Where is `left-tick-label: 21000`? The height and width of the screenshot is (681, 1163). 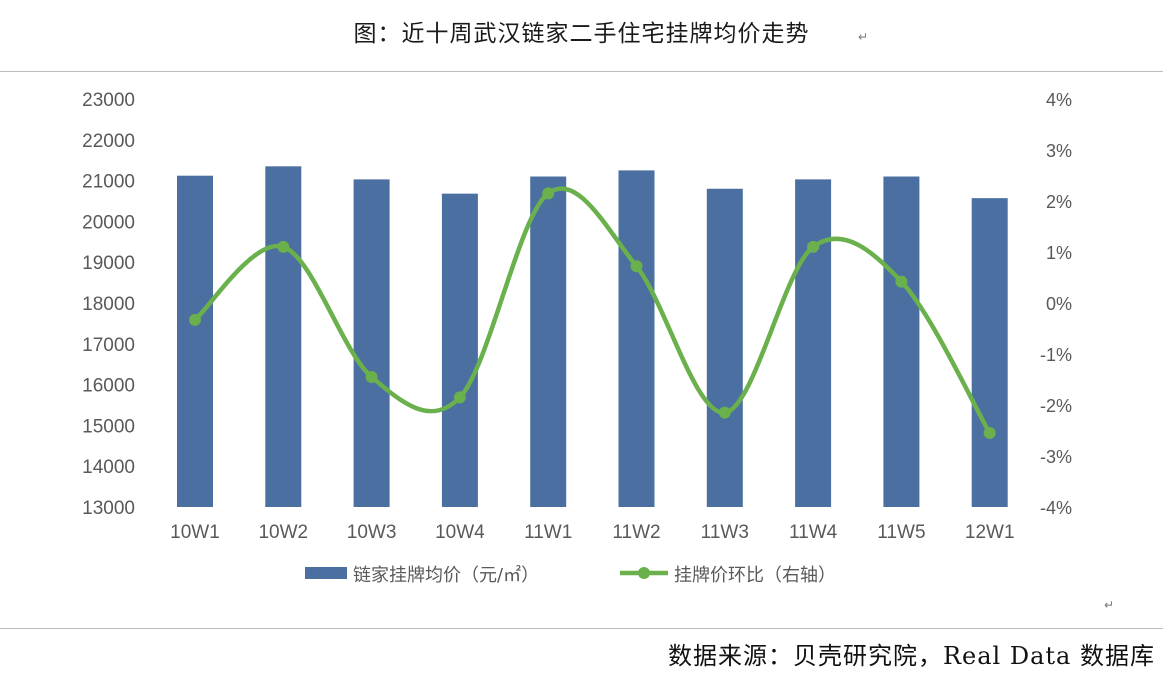
left-tick-label: 21000 is located at coordinates (108, 182).